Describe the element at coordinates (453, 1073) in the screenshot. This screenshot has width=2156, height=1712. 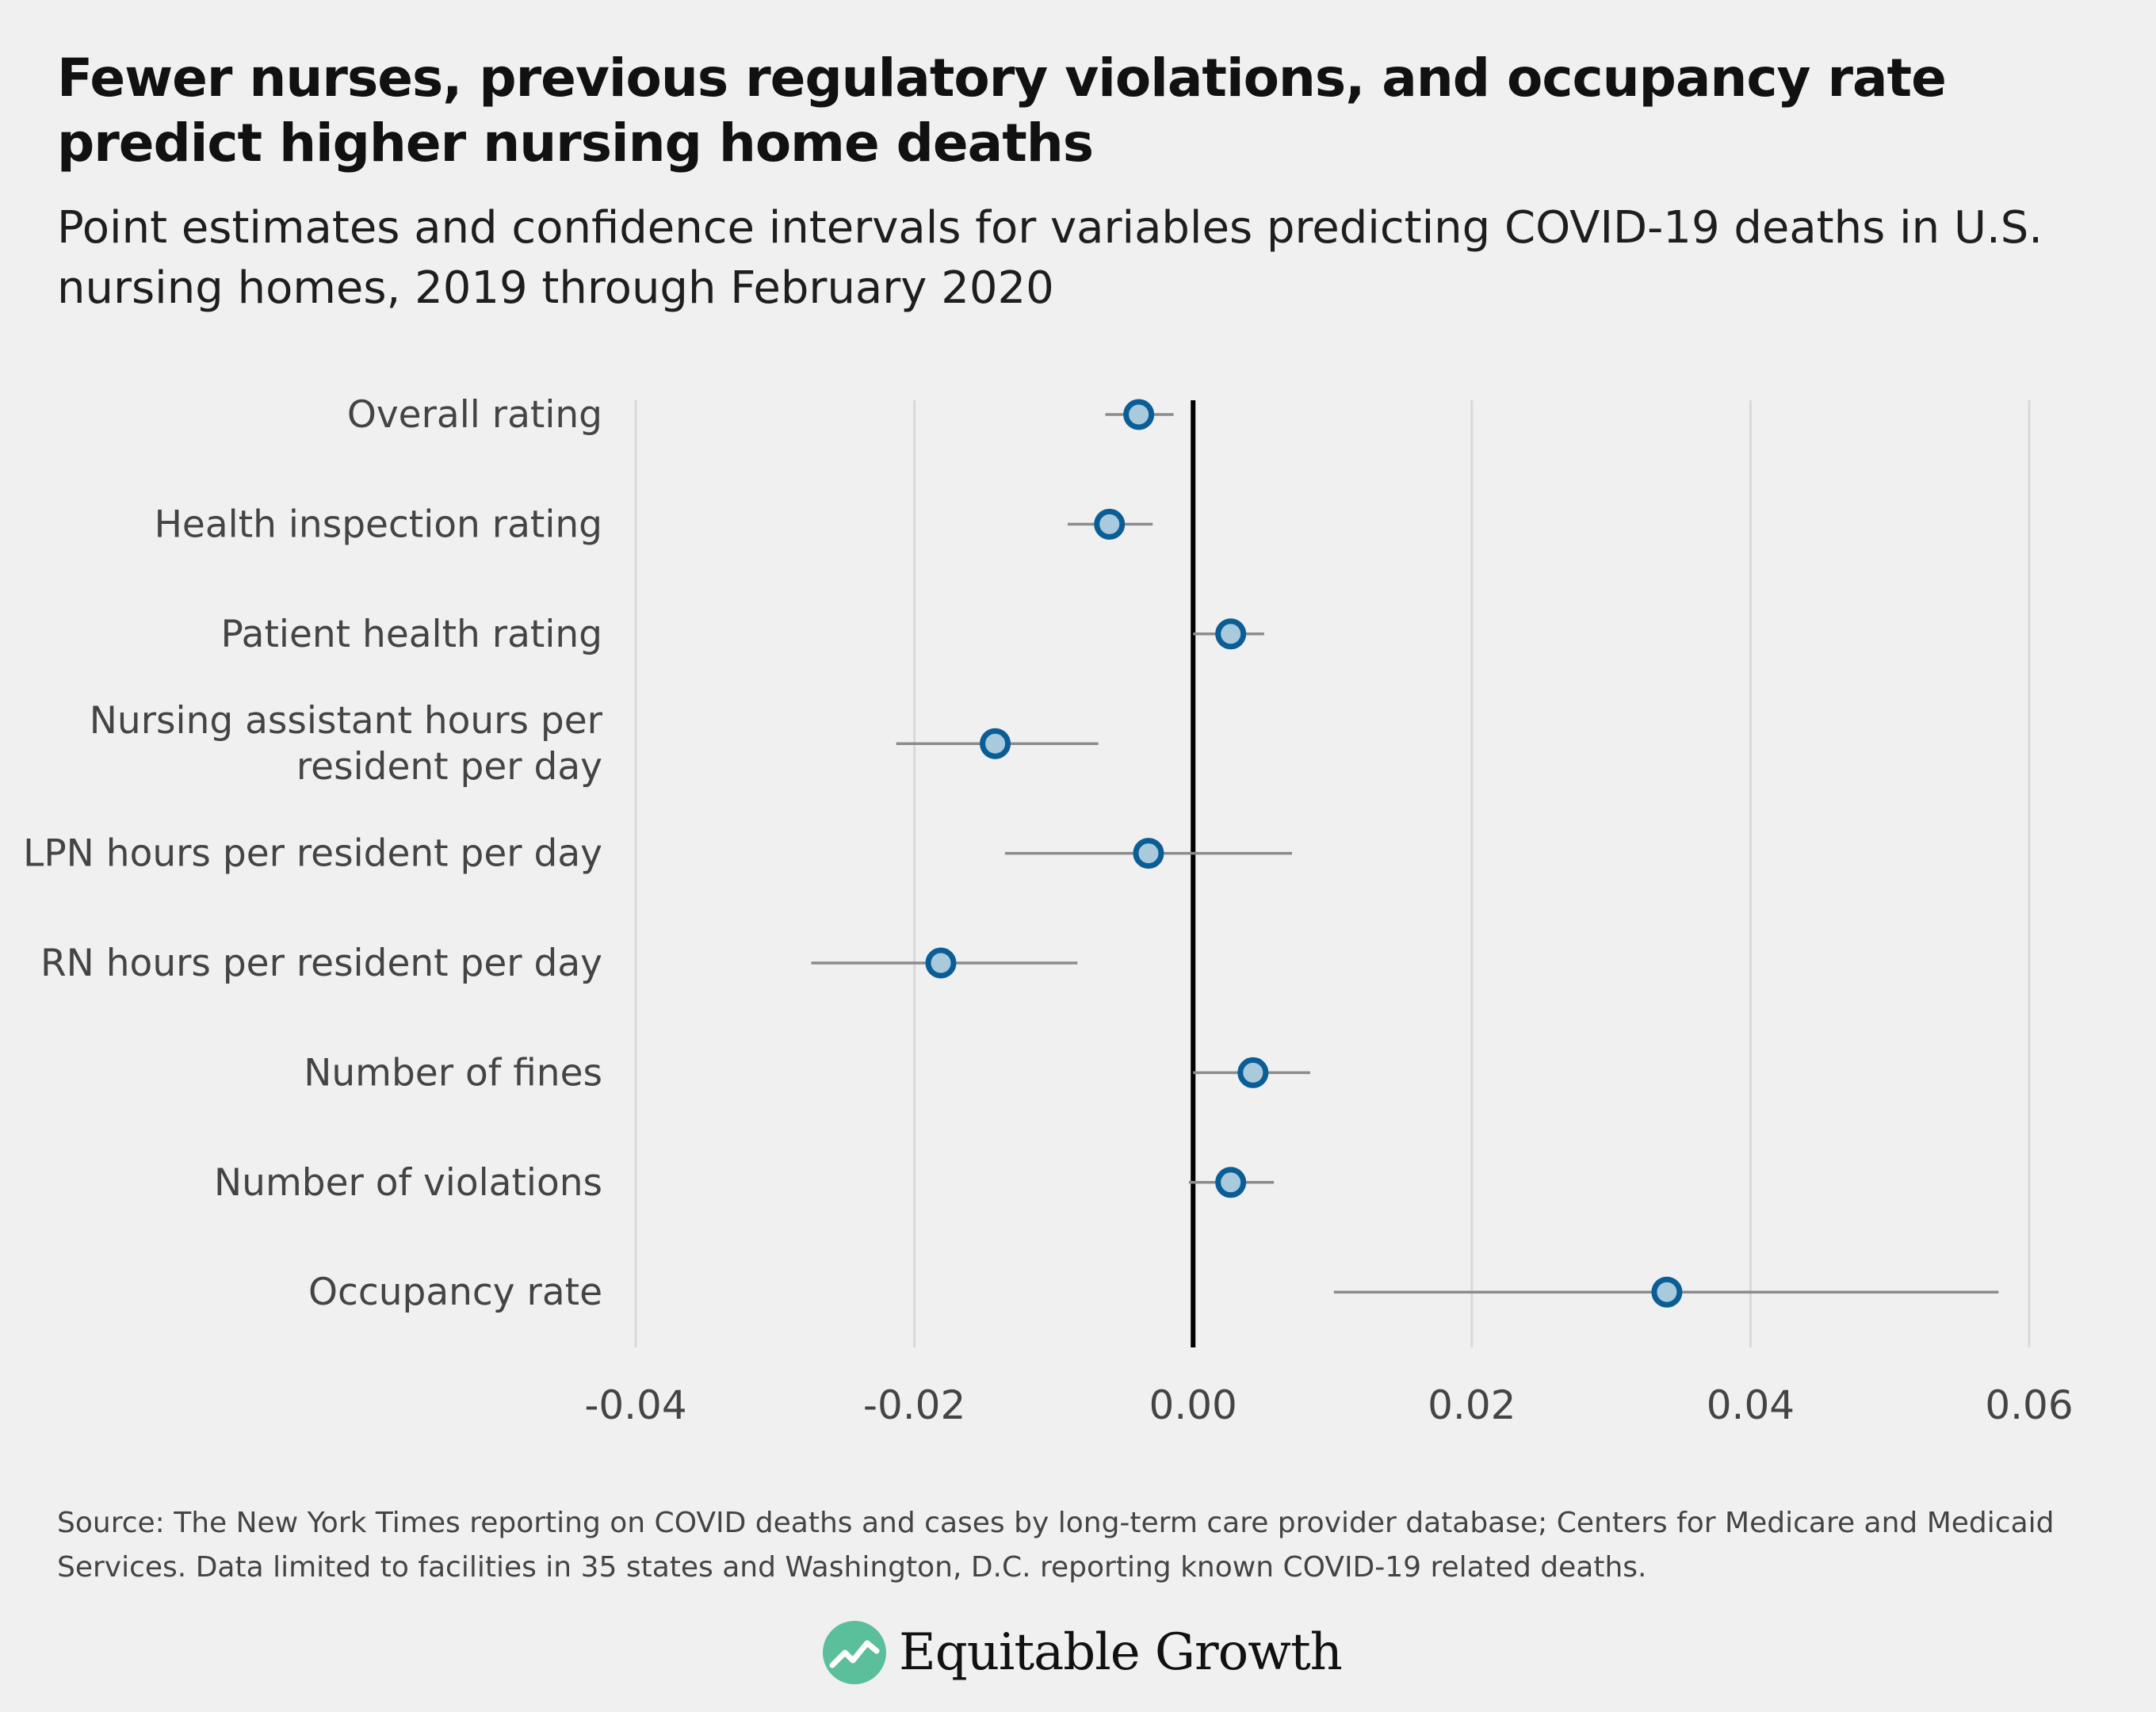
I see `category-label: Number of fines` at that location.